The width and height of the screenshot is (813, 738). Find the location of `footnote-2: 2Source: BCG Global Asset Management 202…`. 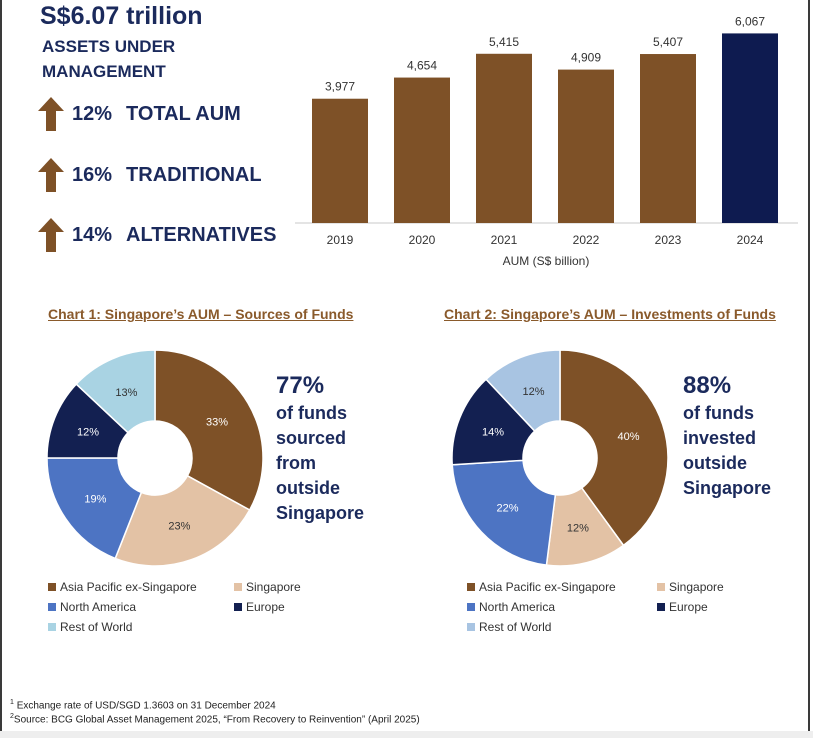

footnote-2: 2Source: BCG Global Asset Management 202… is located at coordinates (215, 719).